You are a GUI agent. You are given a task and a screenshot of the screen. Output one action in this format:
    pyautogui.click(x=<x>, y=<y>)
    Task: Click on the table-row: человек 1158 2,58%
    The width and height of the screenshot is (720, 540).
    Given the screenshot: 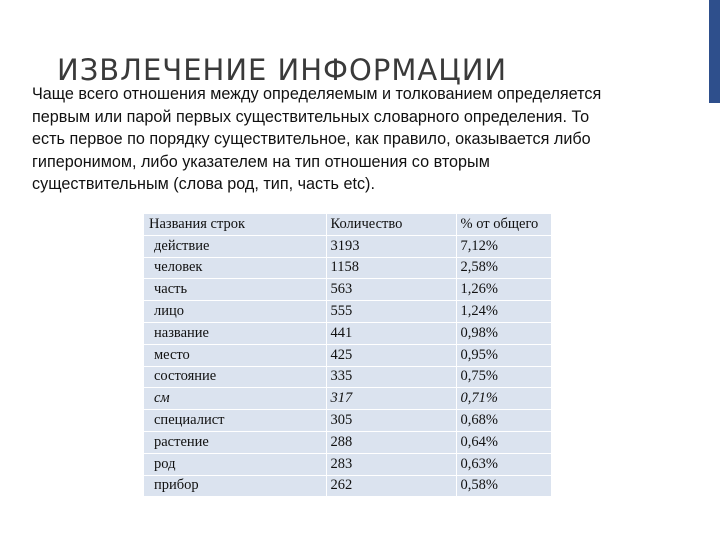 What is the action you would take?
    pyautogui.click(x=348, y=268)
    